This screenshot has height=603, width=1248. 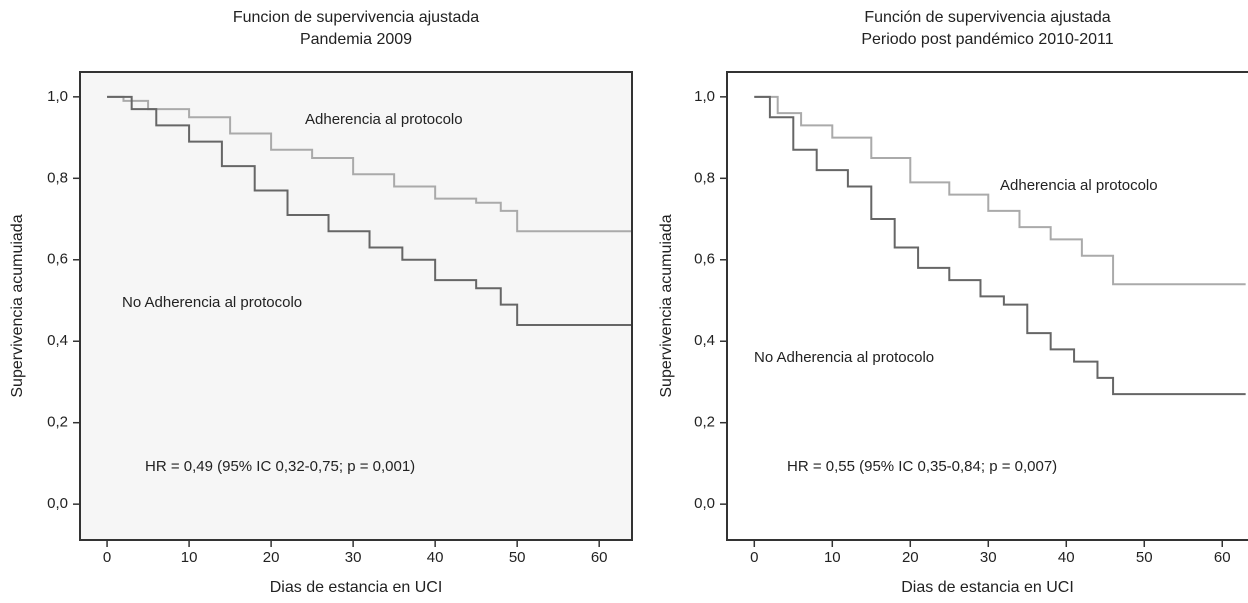 I want to click on chart-title: Funcion de supervivencia ajustada, so click(x=356, y=17).